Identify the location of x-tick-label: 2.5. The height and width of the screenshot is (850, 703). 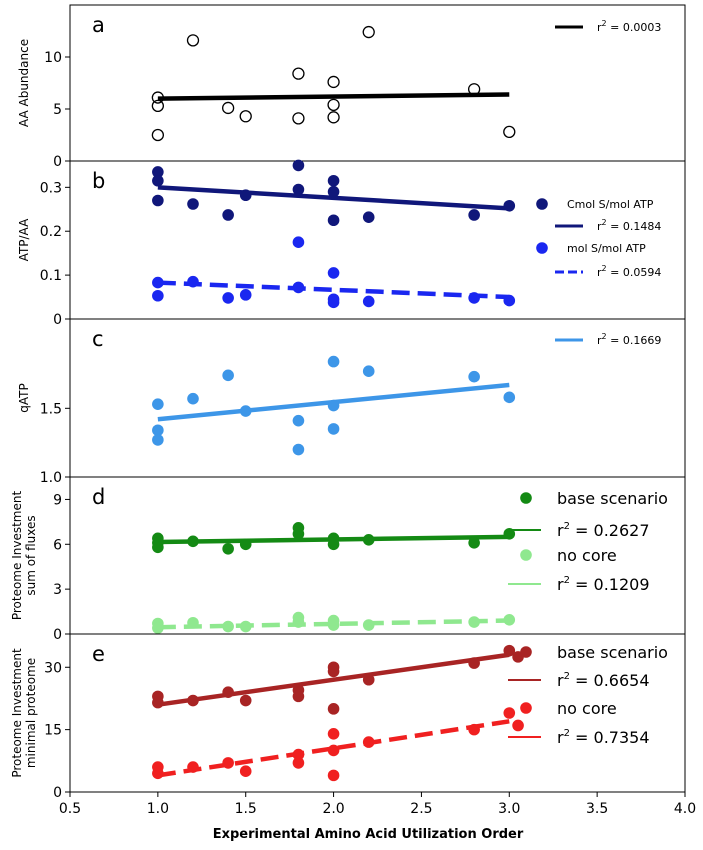
(421, 809).